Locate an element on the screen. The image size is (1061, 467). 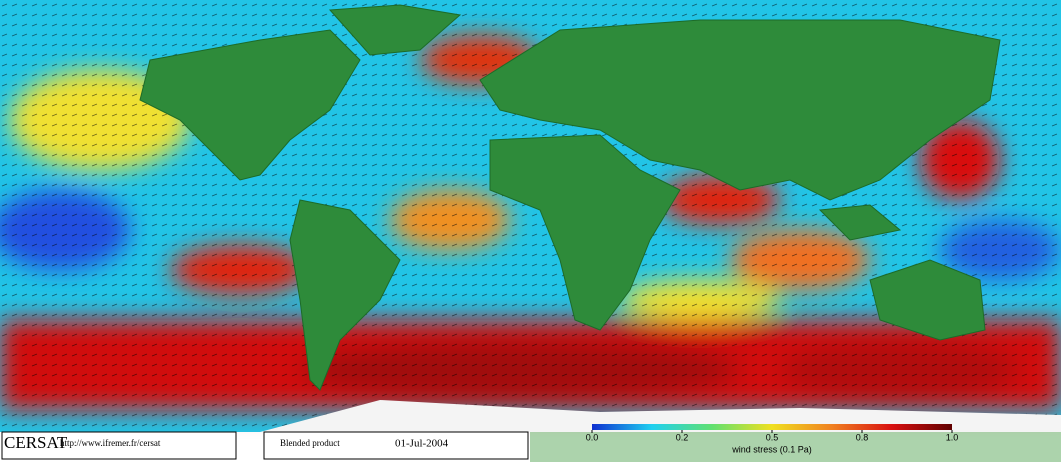
product-box is located at coordinates (396, 445).